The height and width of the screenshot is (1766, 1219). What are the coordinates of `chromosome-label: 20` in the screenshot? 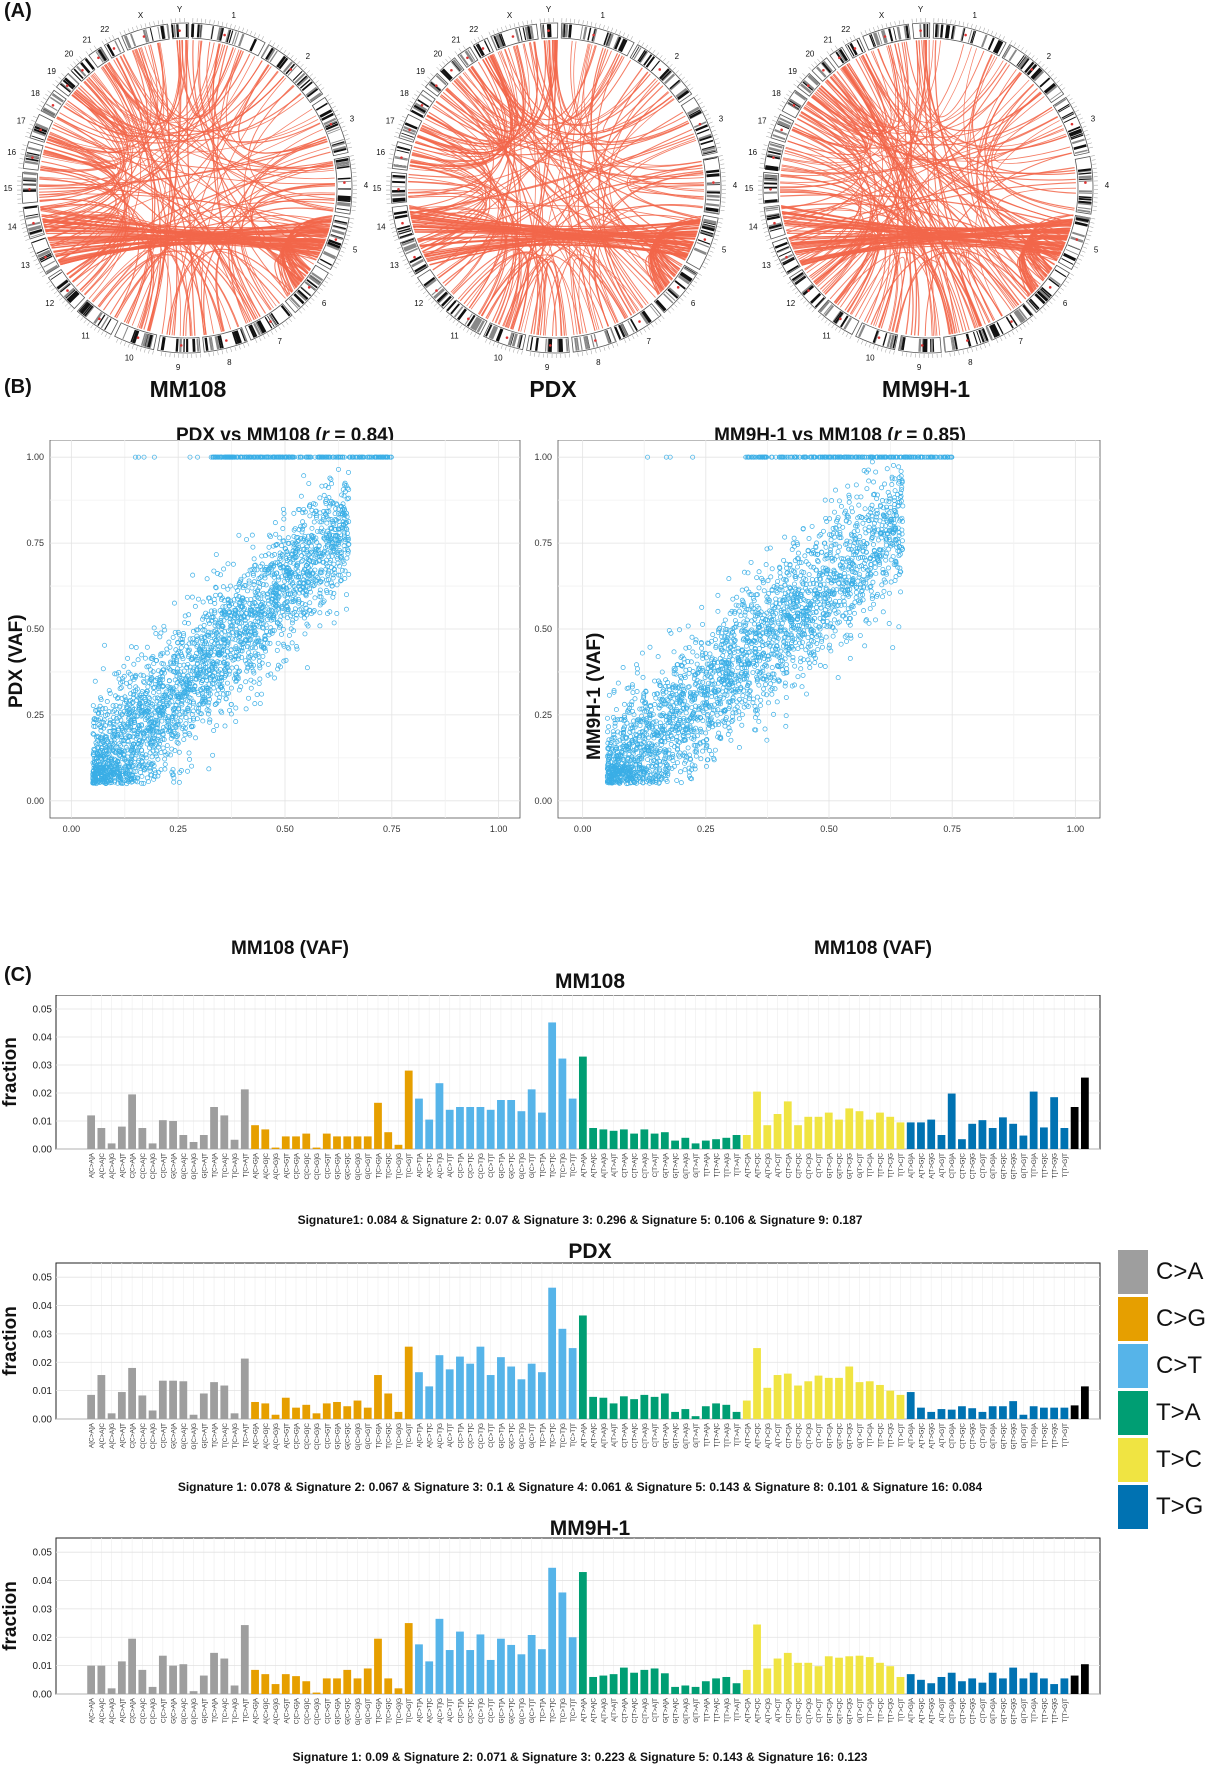 It's located at (437, 53).